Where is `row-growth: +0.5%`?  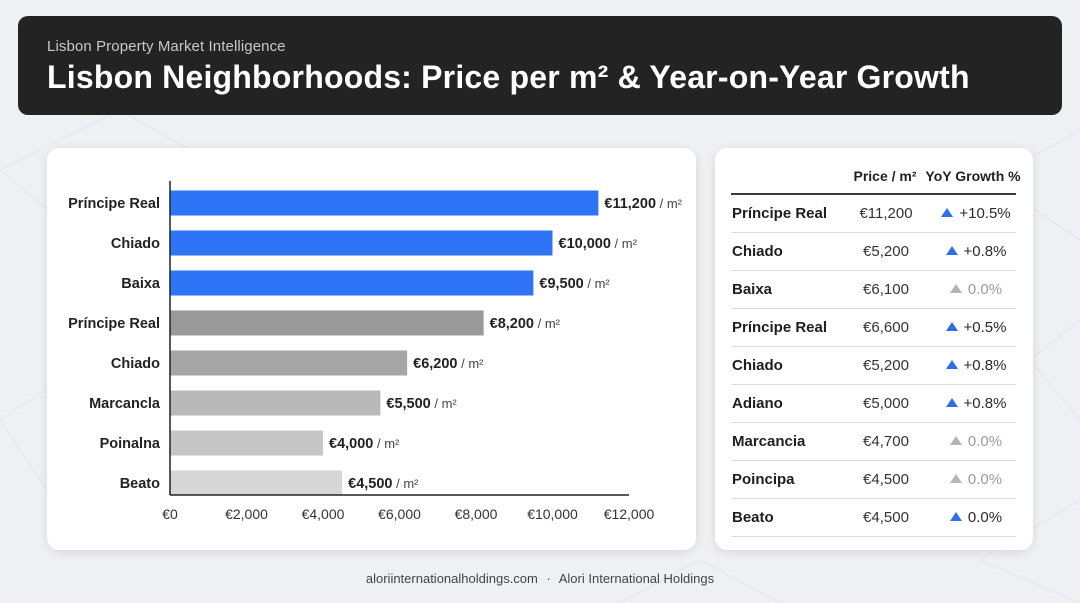
row-growth: +0.5% is located at coordinates (976, 327).